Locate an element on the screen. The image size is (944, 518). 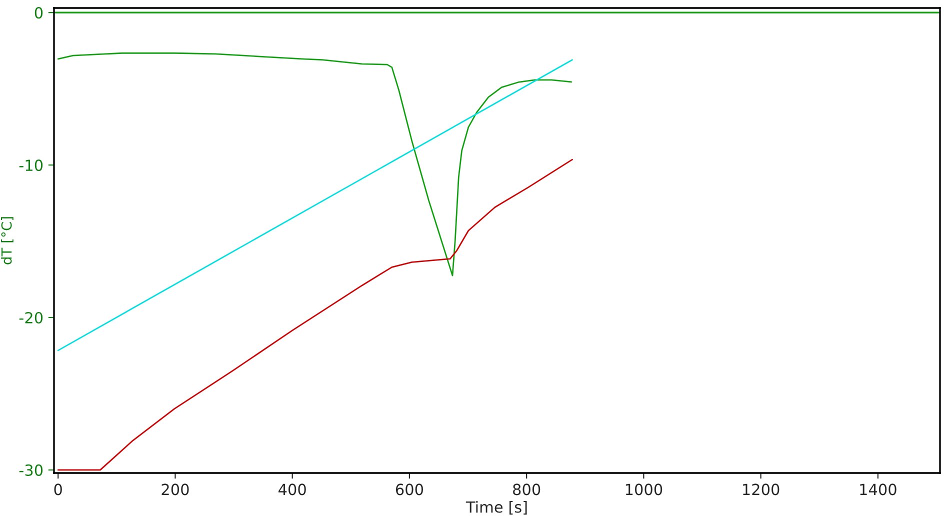
x-tick-label: 0 is located at coordinates (58, 490).